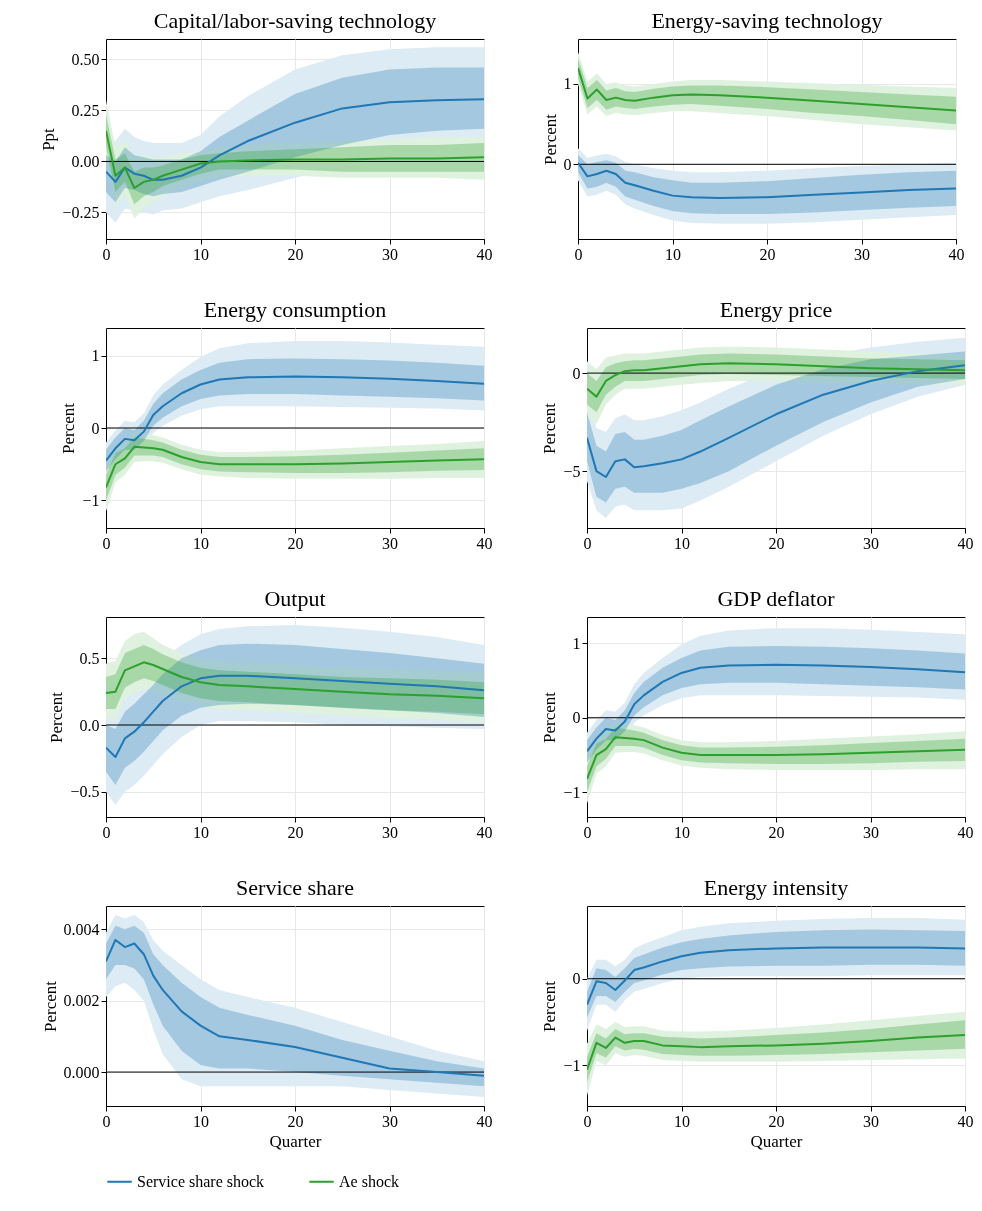 Image resolution: width=982 pixels, height=1211 pixels. I want to click on y-tick-label: 0.50, so click(85, 59).